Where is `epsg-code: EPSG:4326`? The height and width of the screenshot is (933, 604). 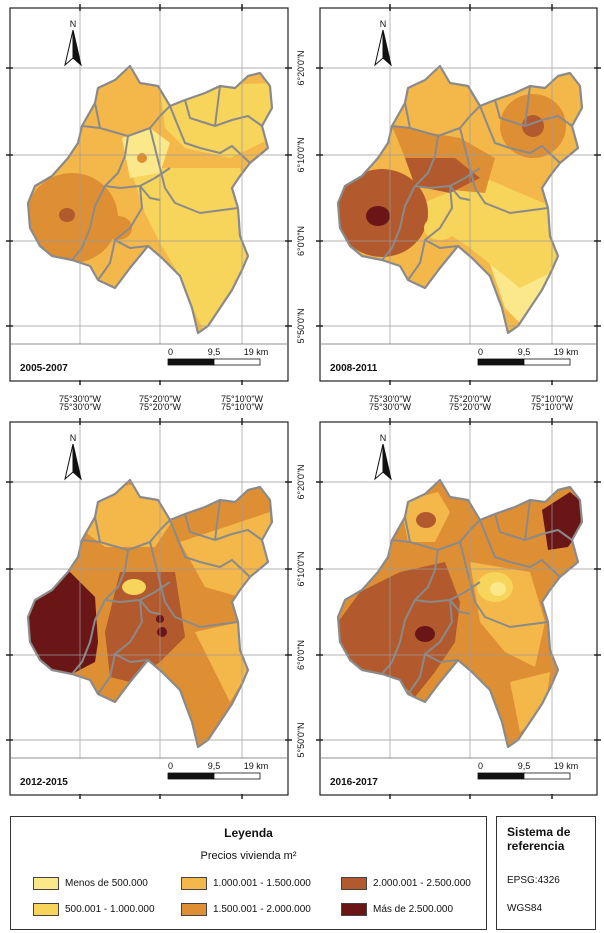 epsg-code: EPSG:4326 is located at coordinates (533, 880).